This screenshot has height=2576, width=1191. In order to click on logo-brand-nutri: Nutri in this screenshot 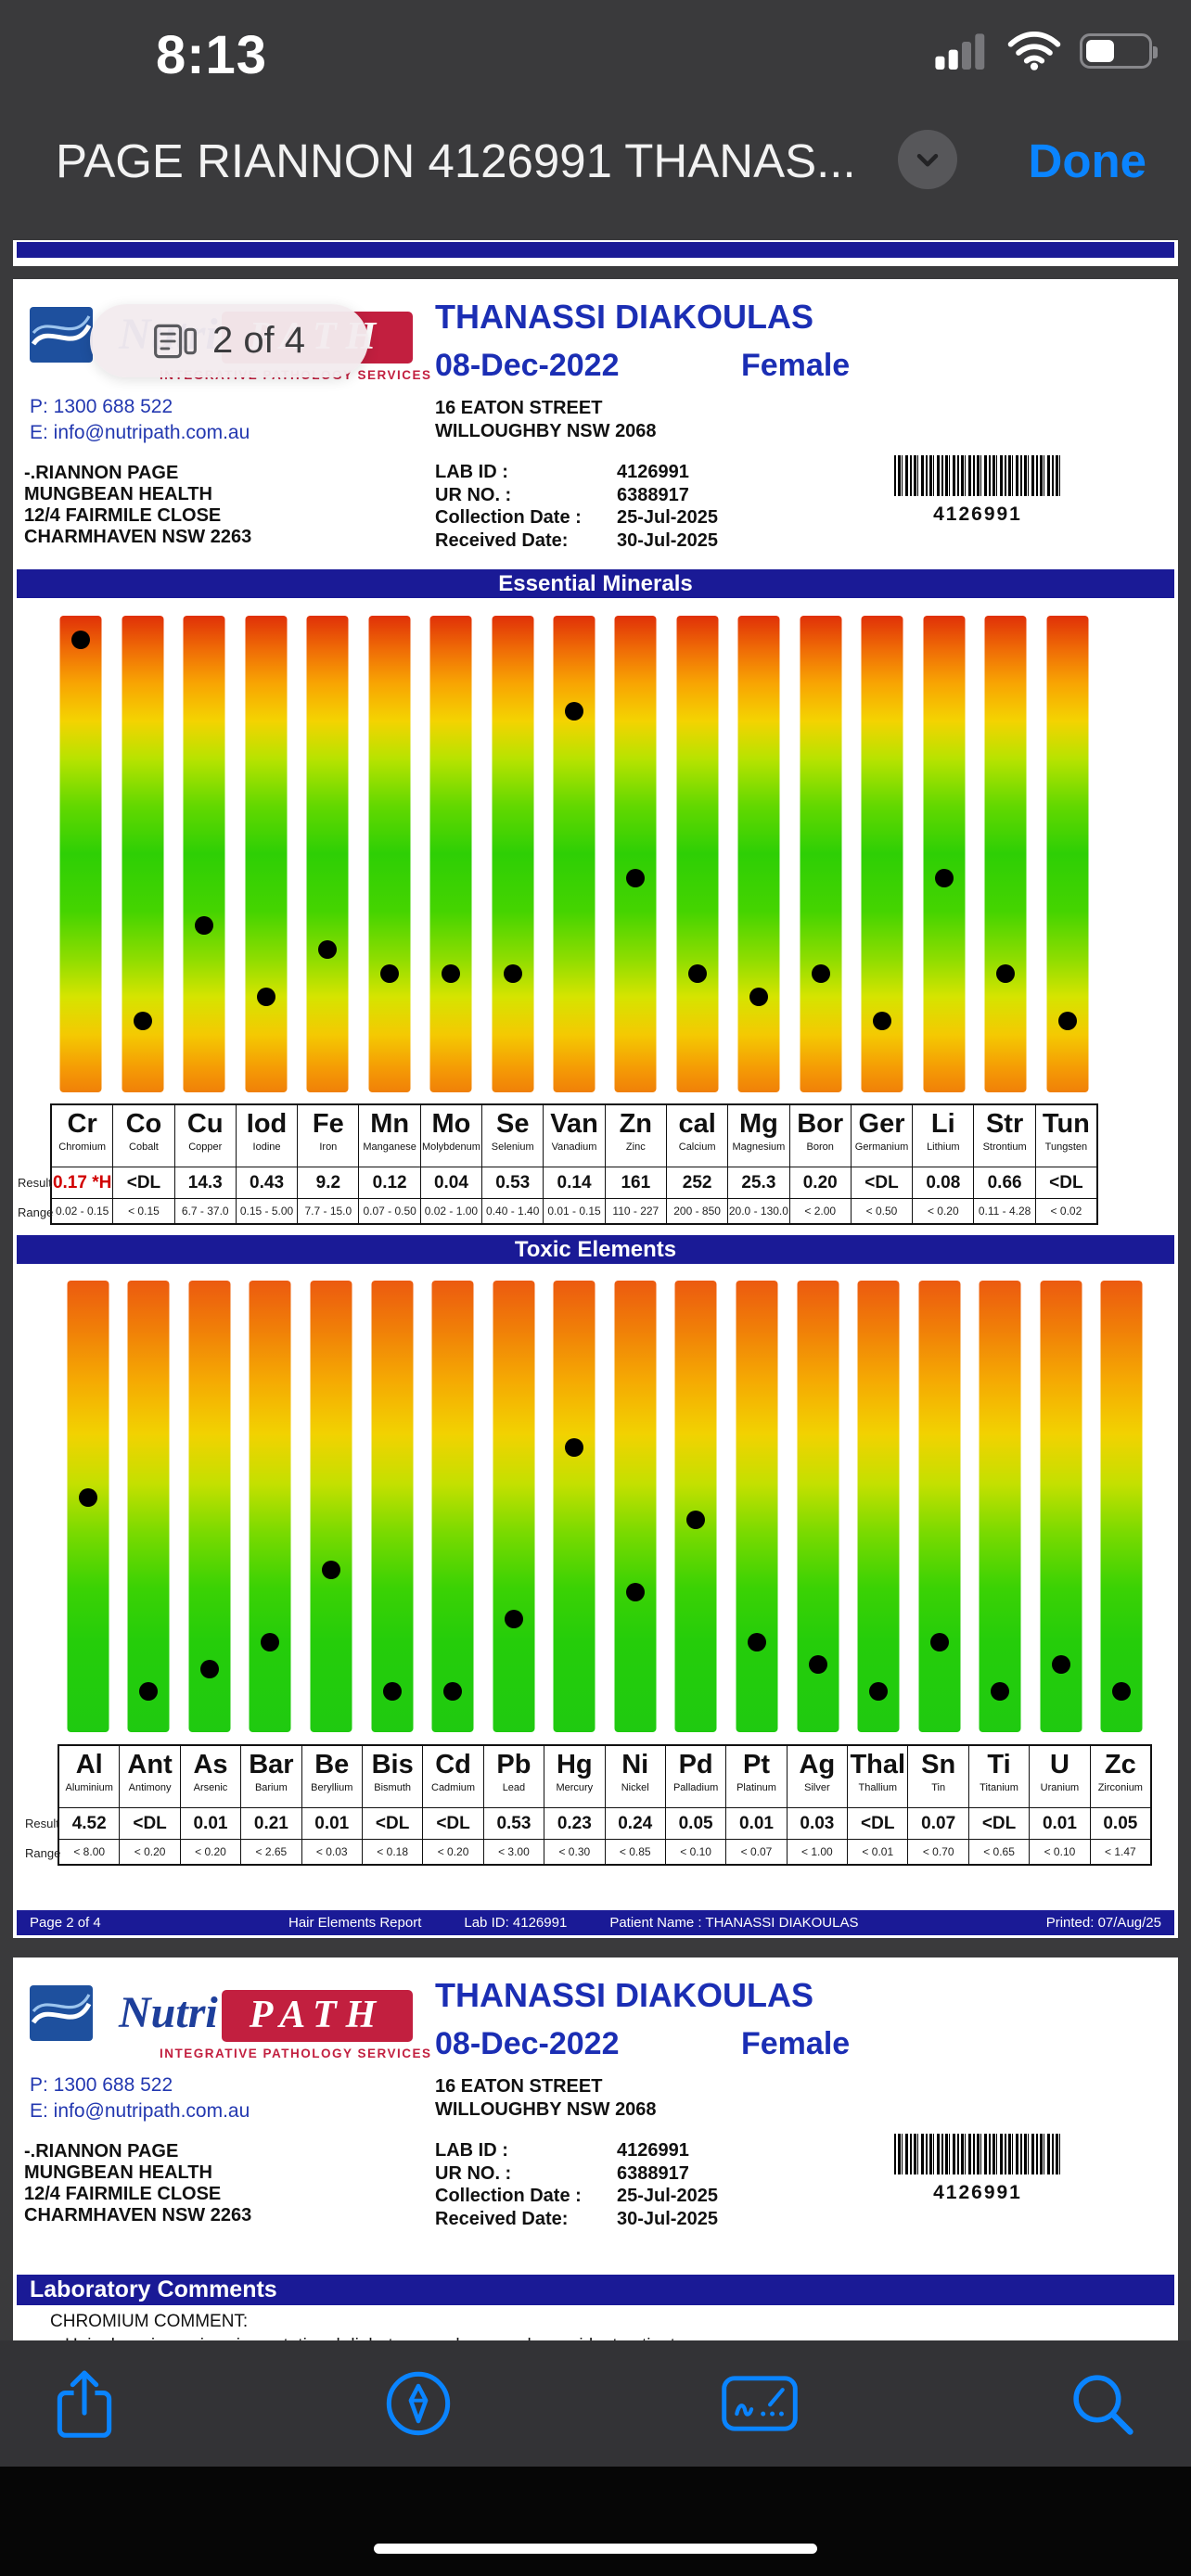, I will do `click(168, 2012)`.